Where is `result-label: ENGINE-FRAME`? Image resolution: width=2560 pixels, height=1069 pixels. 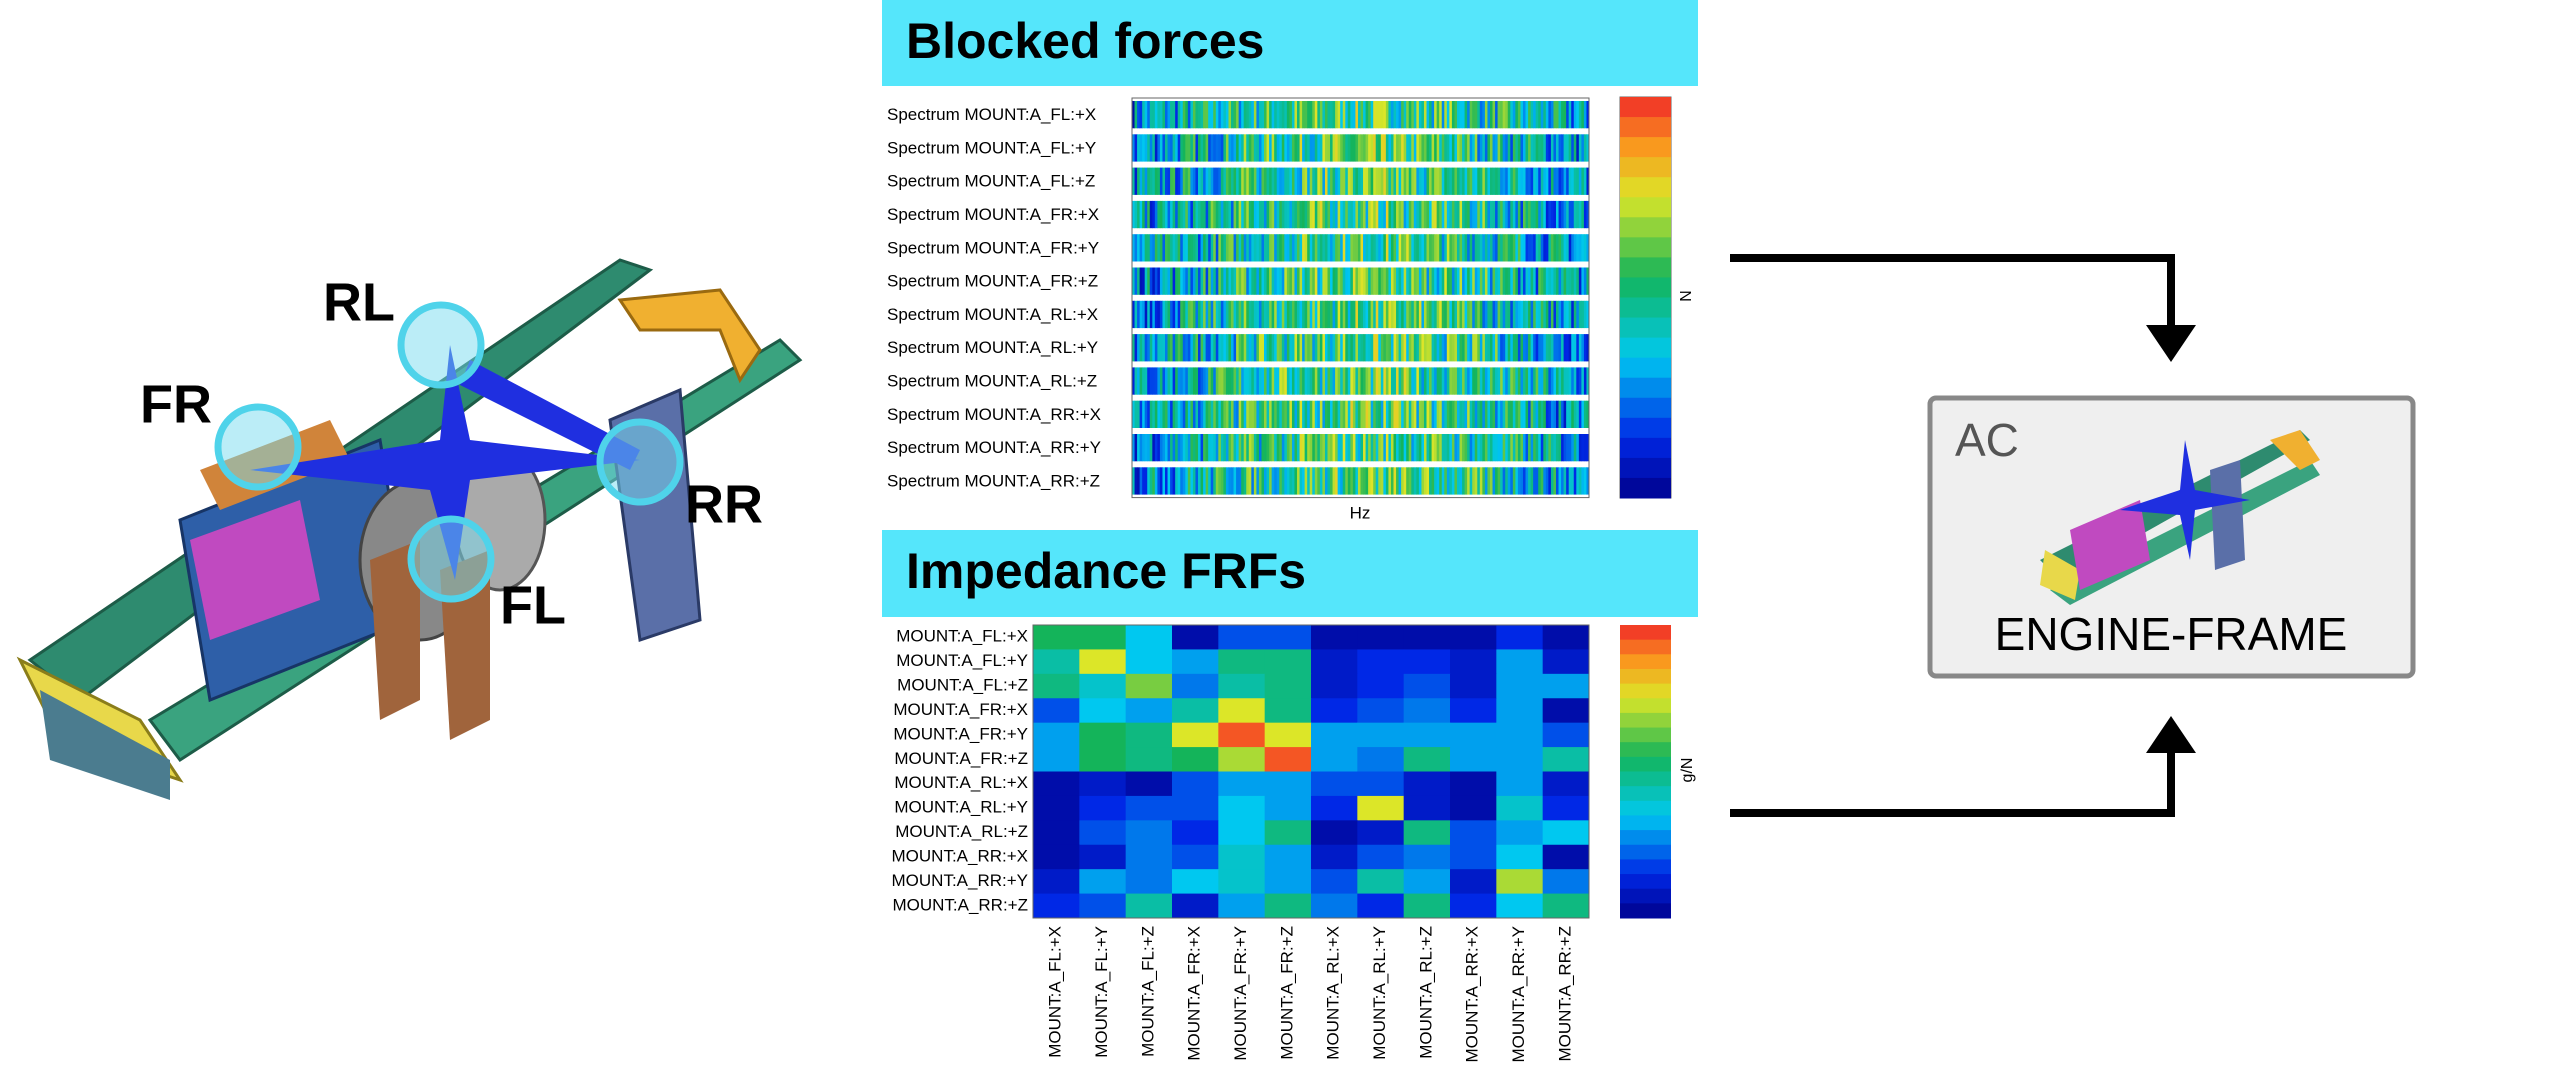 result-label: ENGINE-FRAME is located at coordinates (2171, 634).